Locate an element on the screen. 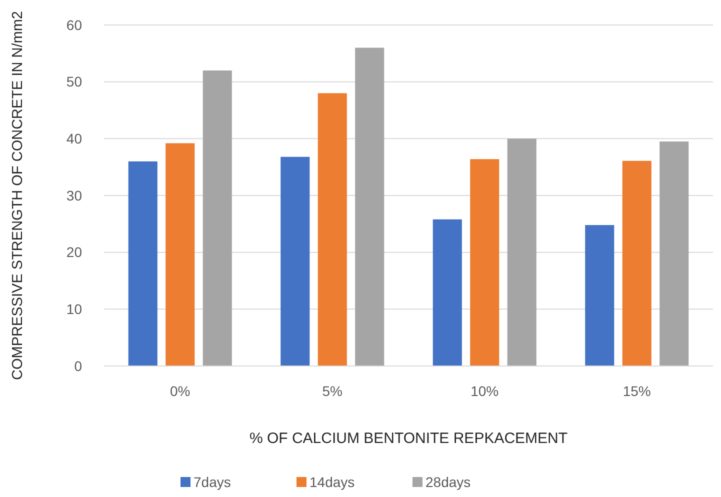 Image resolution: width=721 pixels, height=497 pixels. y-tick-label: 60 is located at coordinates (74, 24).